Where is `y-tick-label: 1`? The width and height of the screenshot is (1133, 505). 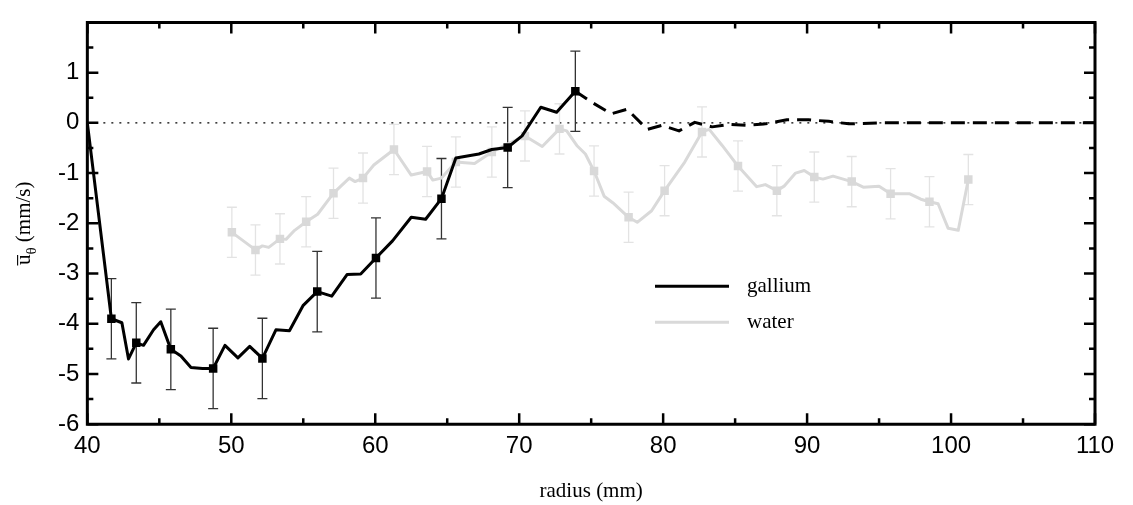
y-tick-label: 1 is located at coordinates (72, 71).